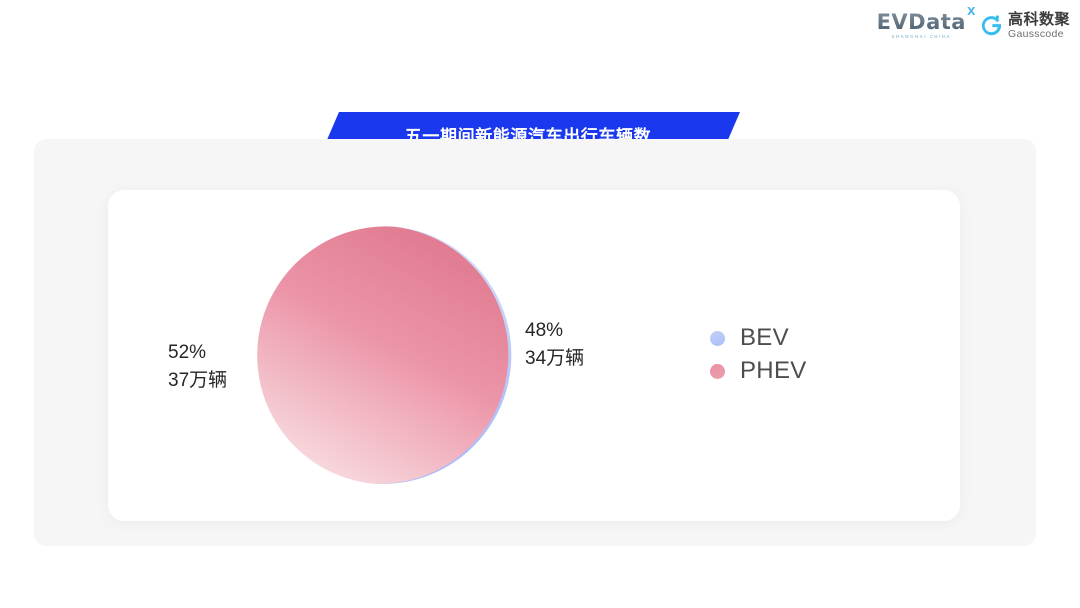  What do you see at coordinates (544, 330) in the screenshot?
I see `pie-label-bev-percent: 48%` at bounding box center [544, 330].